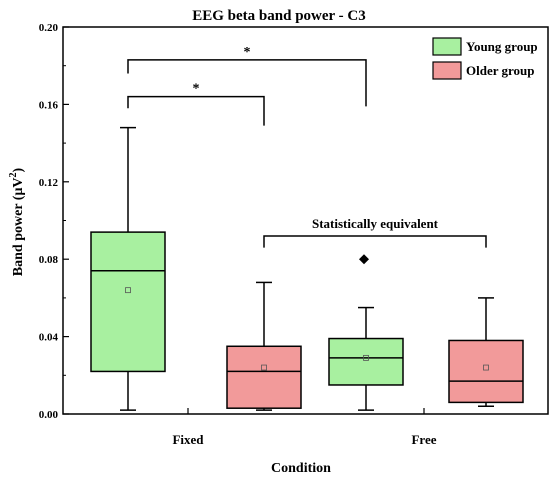  Describe the element at coordinates (502, 46) in the screenshot. I see `legend-label: Young group` at that location.